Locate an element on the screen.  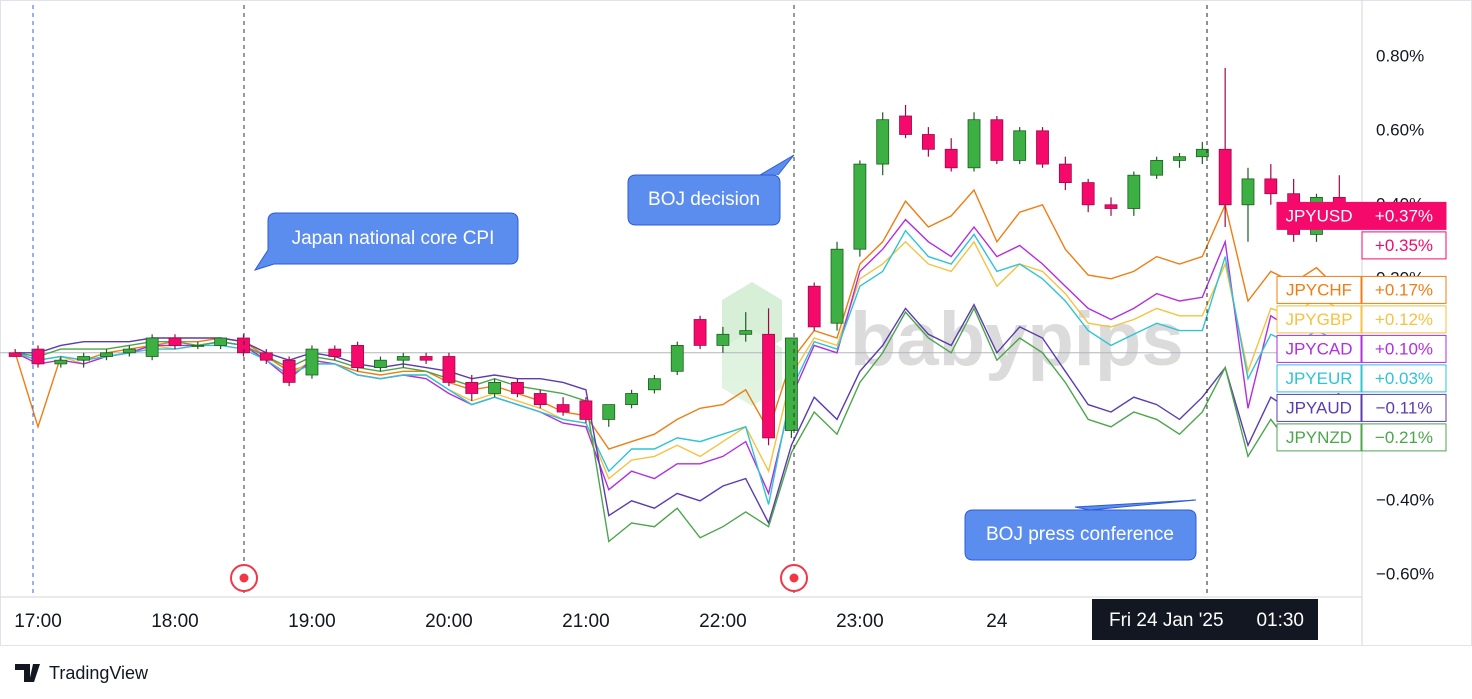
badge-name: JPYNZD is located at coordinates (1319, 437).